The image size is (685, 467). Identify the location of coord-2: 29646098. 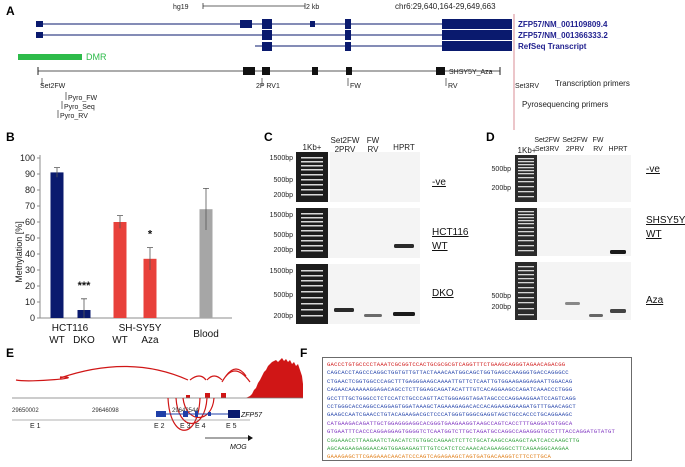
(105, 411).